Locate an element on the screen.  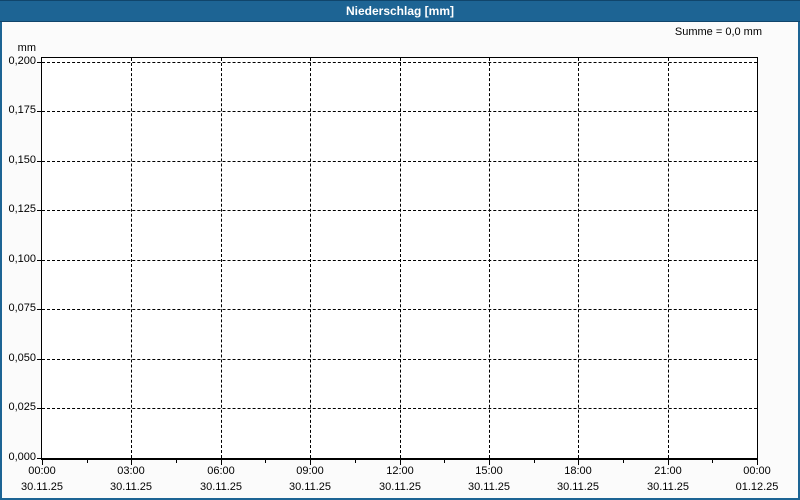
y-tick-label: 0,175 is located at coordinates (22, 110).